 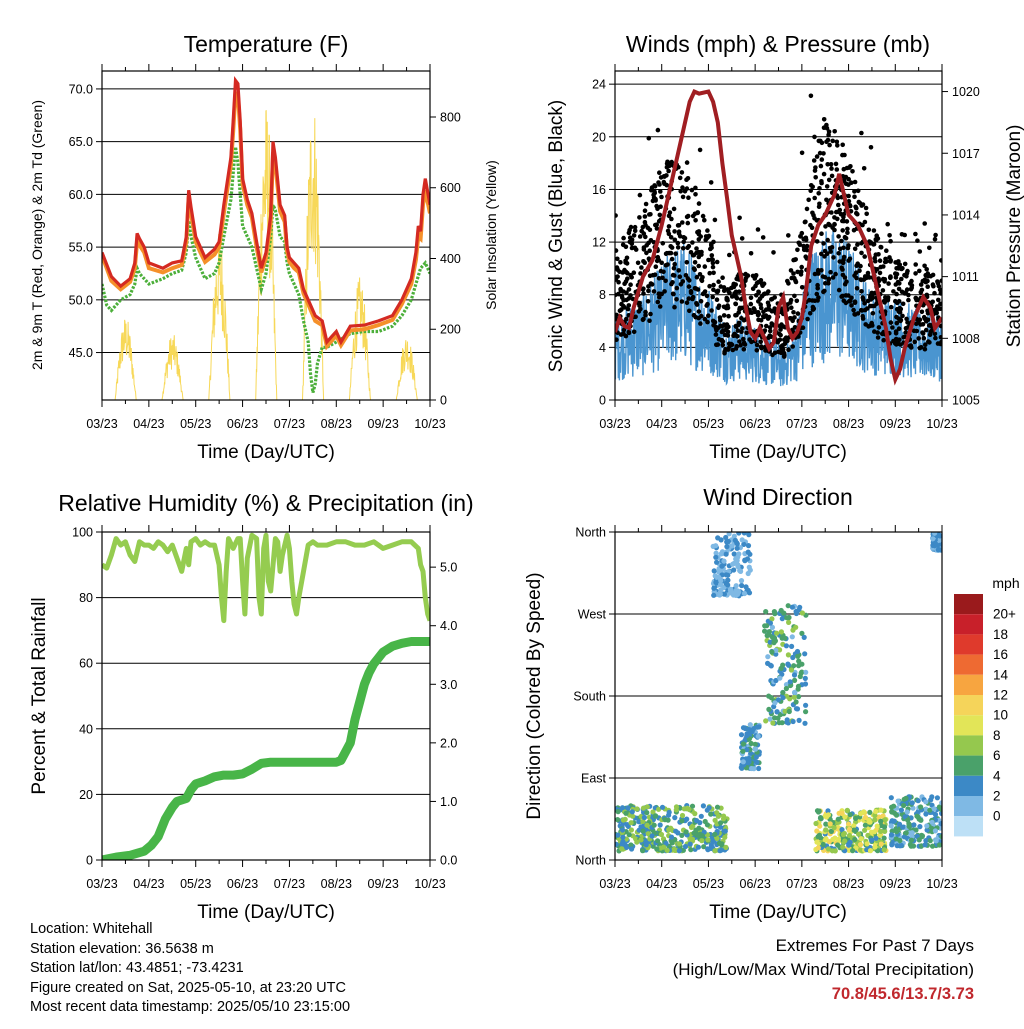 What do you see at coordinates (101, 424) in the screenshot?
I see `temperature-xtick-label: 03/23` at bounding box center [101, 424].